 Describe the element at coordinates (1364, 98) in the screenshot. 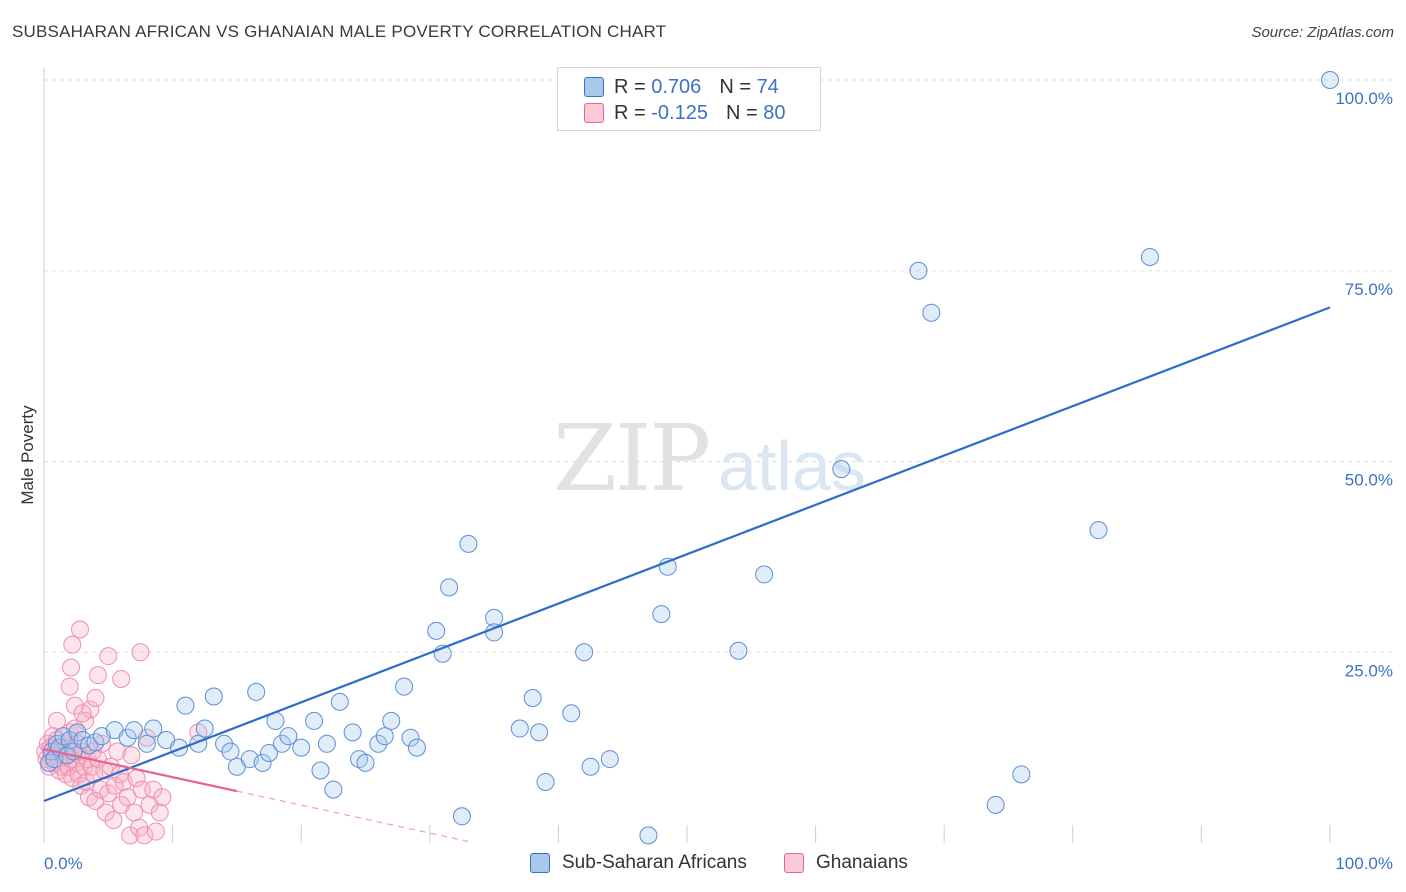

I see `y-tick-label: 100.0%` at that location.